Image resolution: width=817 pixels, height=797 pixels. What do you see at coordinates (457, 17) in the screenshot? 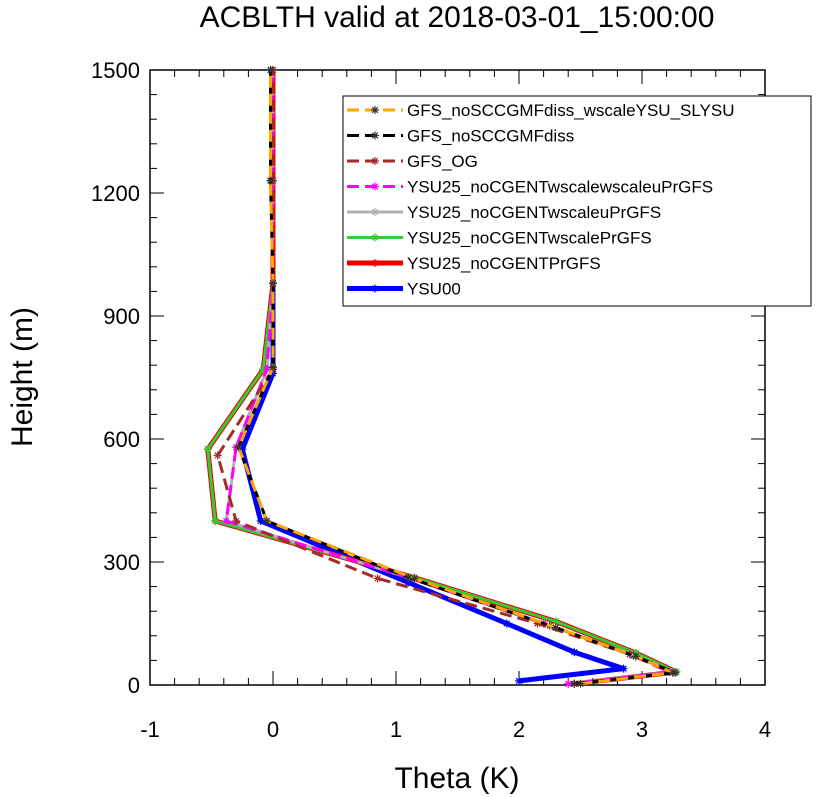
I see `chart-title: ACBLTH valid at 2018-03-01_15:00:00` at bounding box center [457, 17].